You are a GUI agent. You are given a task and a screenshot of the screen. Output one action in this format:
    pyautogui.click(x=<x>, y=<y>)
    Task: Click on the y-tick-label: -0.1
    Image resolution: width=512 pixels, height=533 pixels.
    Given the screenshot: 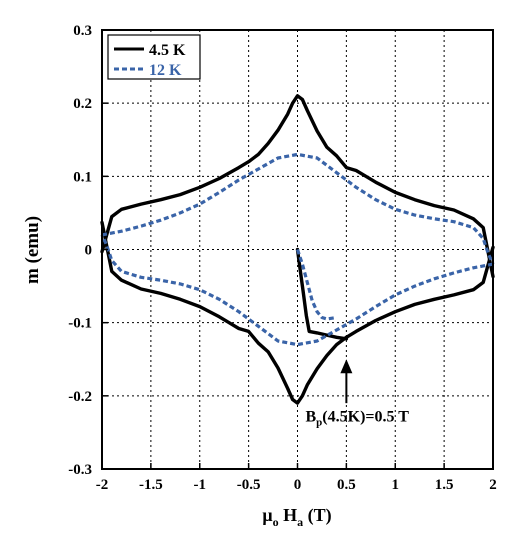 What is the action you would take?
    pyautogui.click(x=80, y=324)
    